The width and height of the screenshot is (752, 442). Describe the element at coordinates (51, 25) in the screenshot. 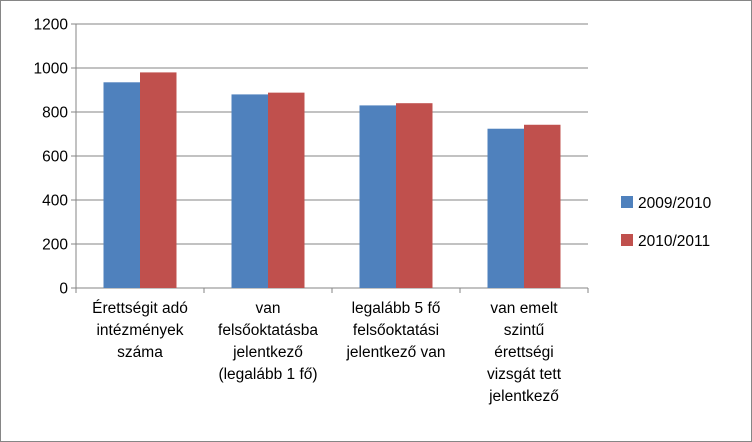

I see `y-tick-label: 1200` at that location.